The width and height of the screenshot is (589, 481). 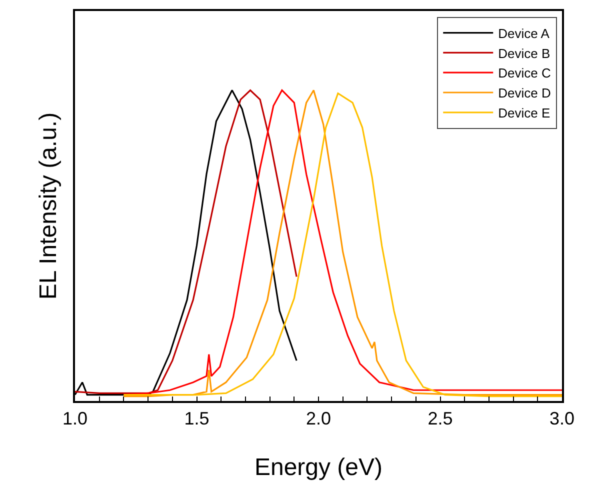 What do you see at coordinates (197, 418) in the screenshot?
I see `x-tick-label: 1.5` at bounding box center [197, 418].